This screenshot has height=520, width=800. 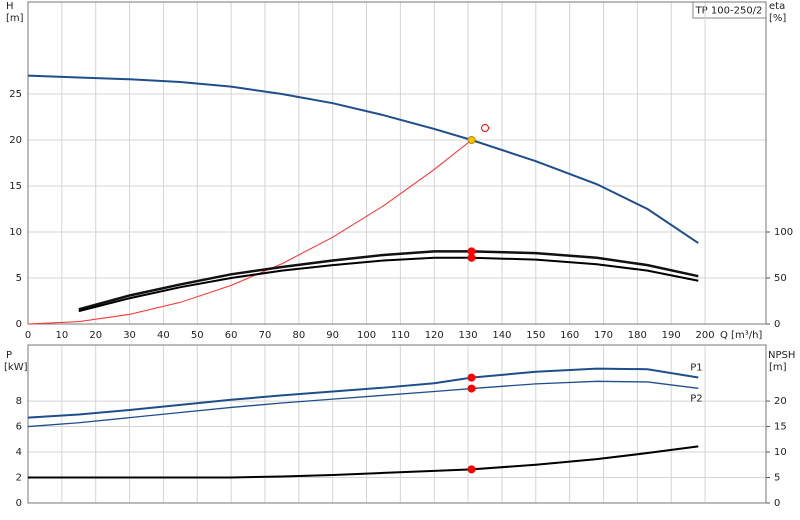 I want to click on x-tick-label: 200, so click(x=705, y=335).